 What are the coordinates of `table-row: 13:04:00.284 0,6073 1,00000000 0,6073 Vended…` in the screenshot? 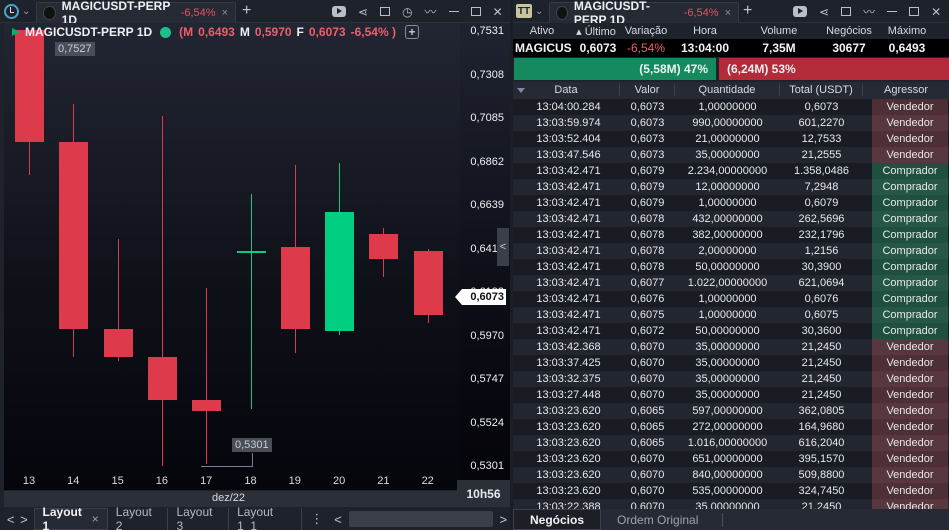 It's located at (731, 107).